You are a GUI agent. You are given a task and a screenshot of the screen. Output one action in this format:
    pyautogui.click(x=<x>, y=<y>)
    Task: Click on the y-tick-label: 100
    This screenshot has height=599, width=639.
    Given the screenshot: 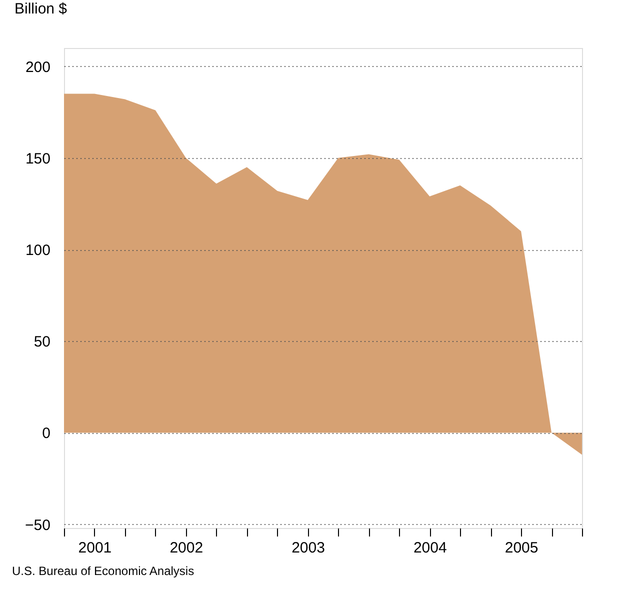 What is the action you would take?
    pyautogui.click(x=37, y=251)
    